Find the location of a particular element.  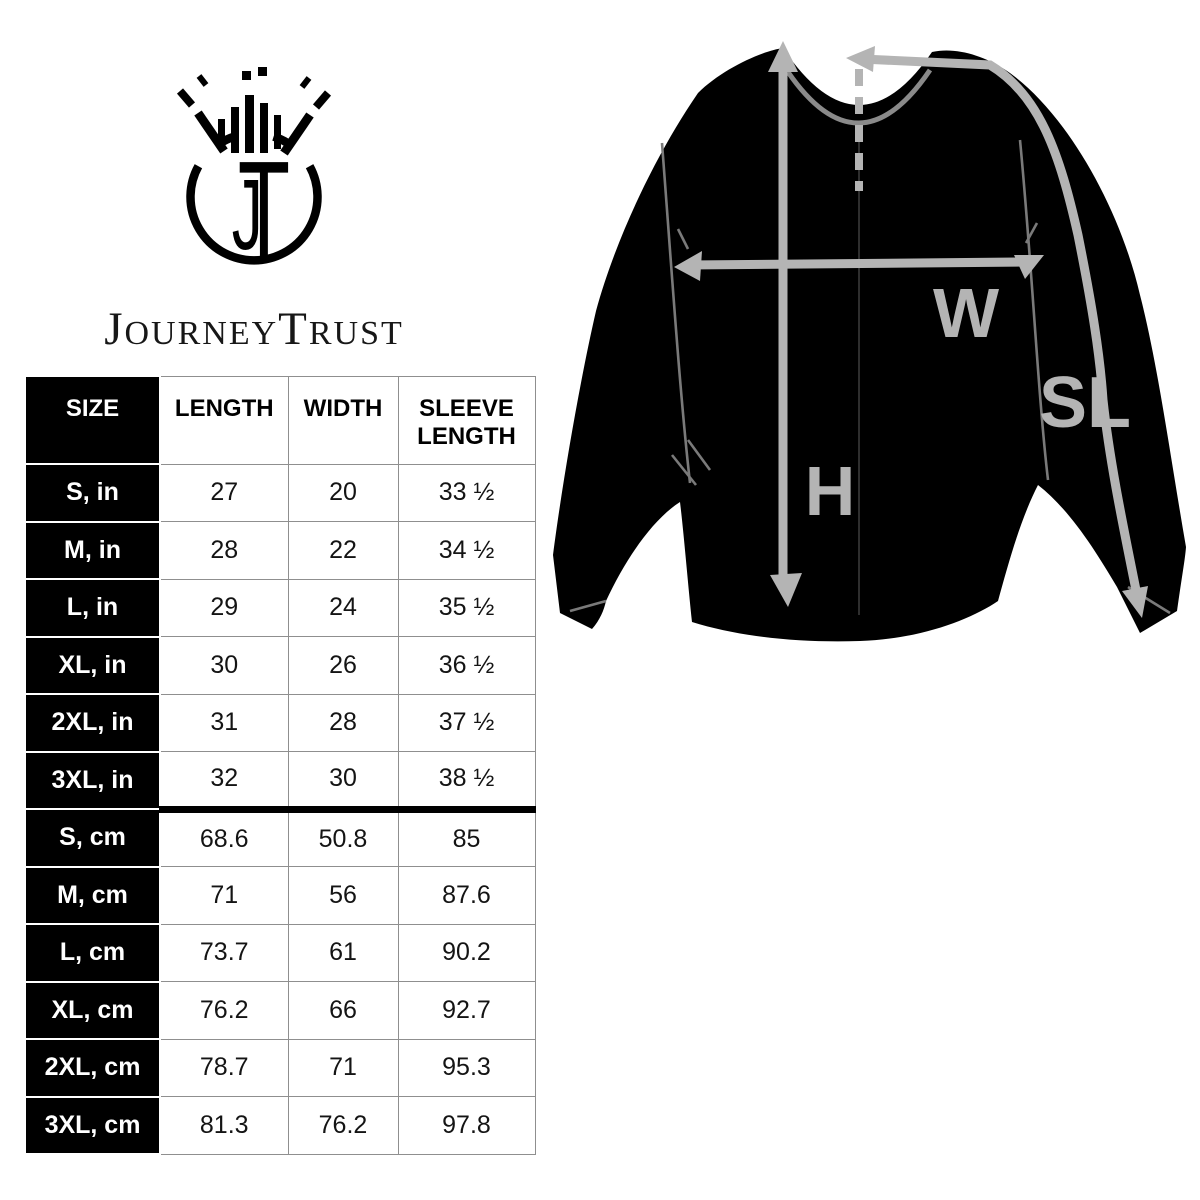

measurement-cell: 50.8 is located at coordinates (343, 836).